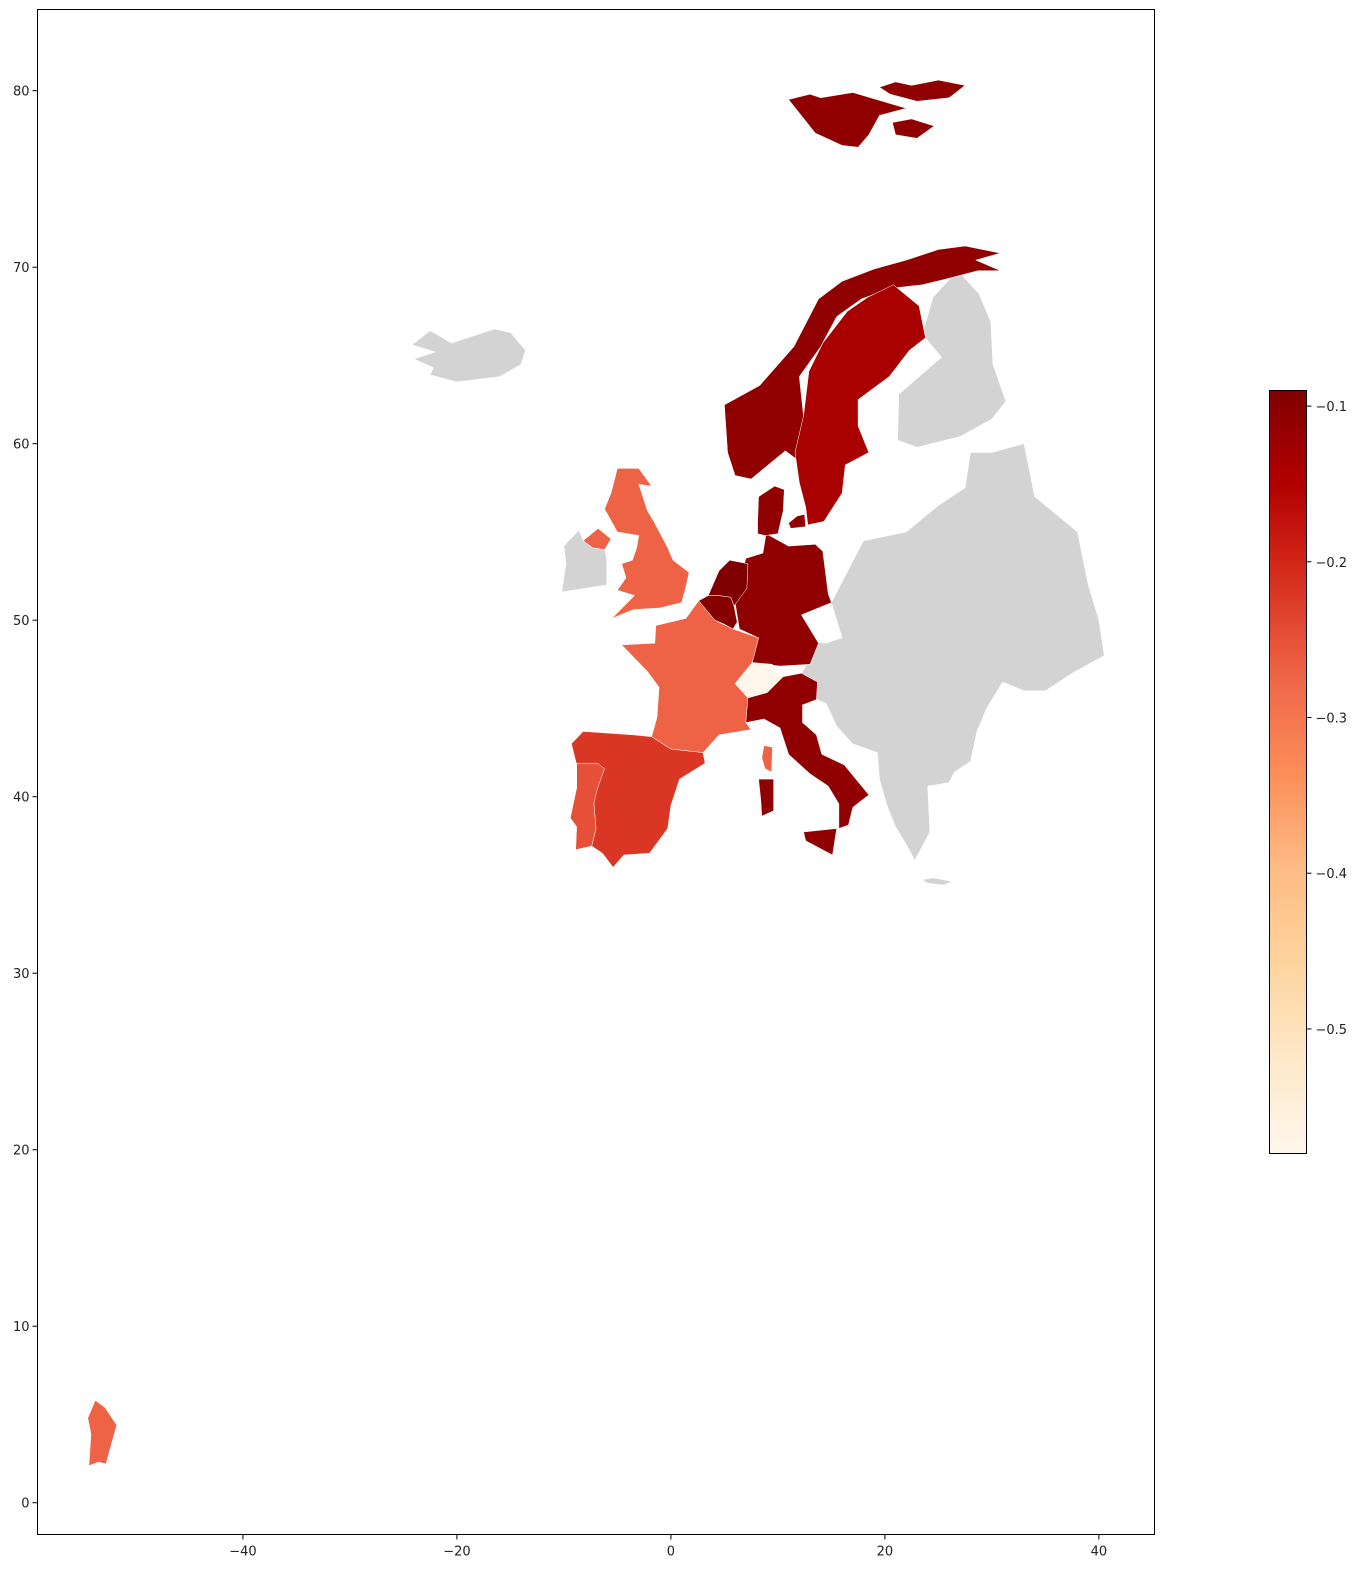 Image resolution: width=1372 pixels, height=1583 pixels. Describe the element at coordinates (21, 92) in the screenshot. I see `y-tick-label: 80` at that location.